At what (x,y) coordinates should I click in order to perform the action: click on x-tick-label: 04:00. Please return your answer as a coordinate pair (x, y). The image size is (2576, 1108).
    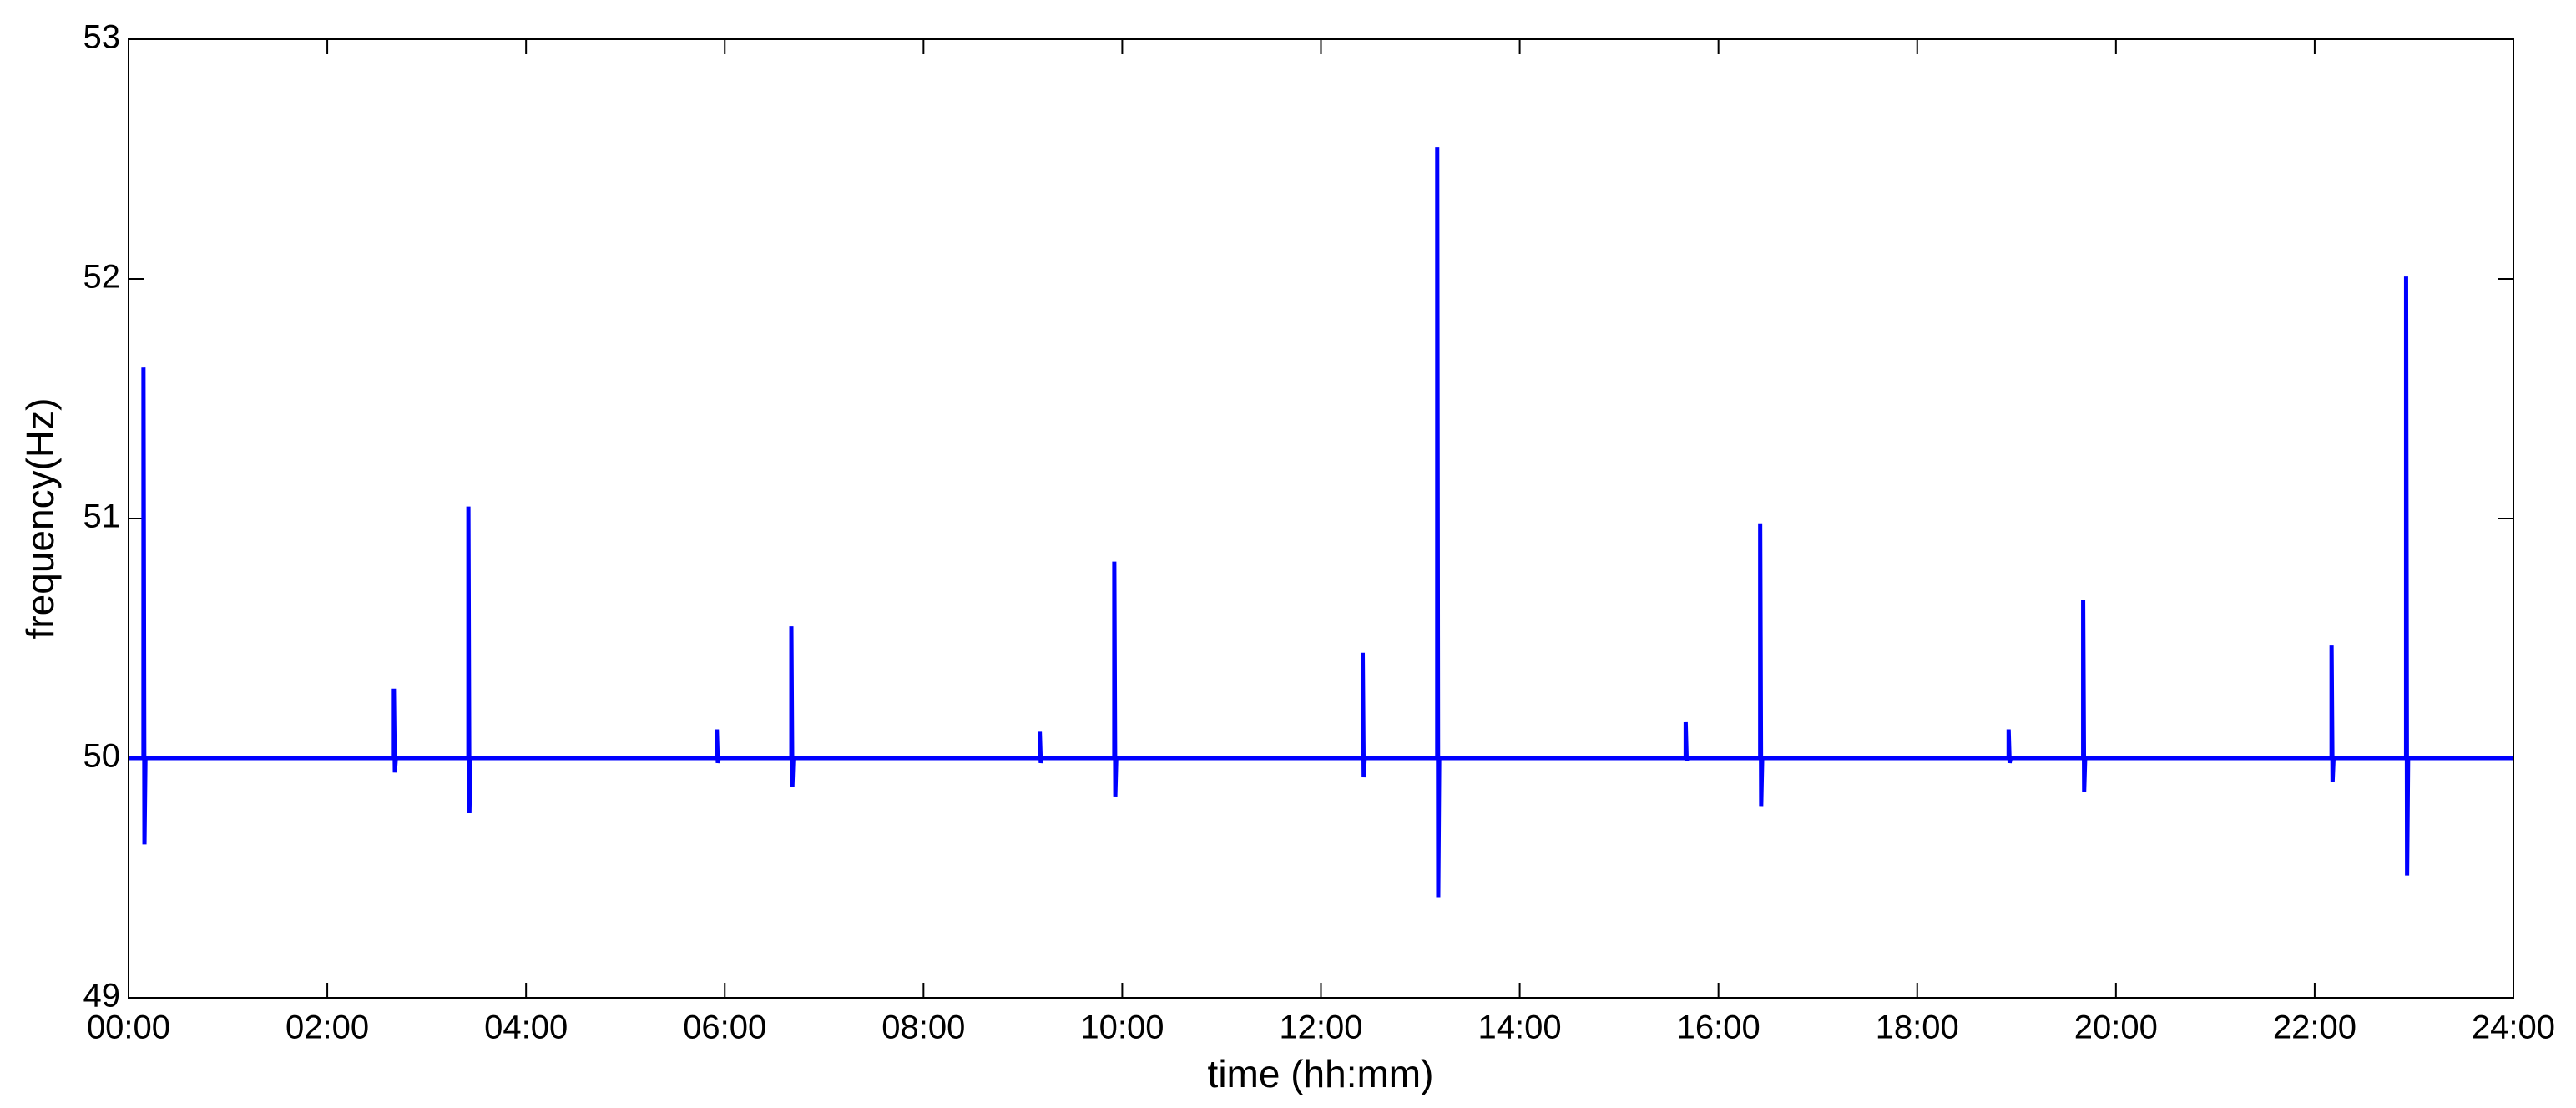
    Looking at the image, I should click on (526, 1027).